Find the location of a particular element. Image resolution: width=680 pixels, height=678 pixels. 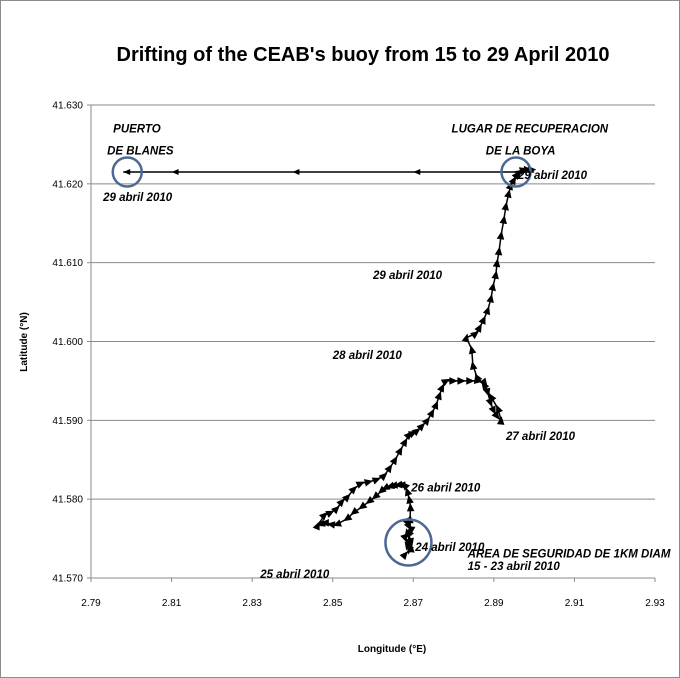

x-tick-label: 2.83 is located at coordinates (252, 603).